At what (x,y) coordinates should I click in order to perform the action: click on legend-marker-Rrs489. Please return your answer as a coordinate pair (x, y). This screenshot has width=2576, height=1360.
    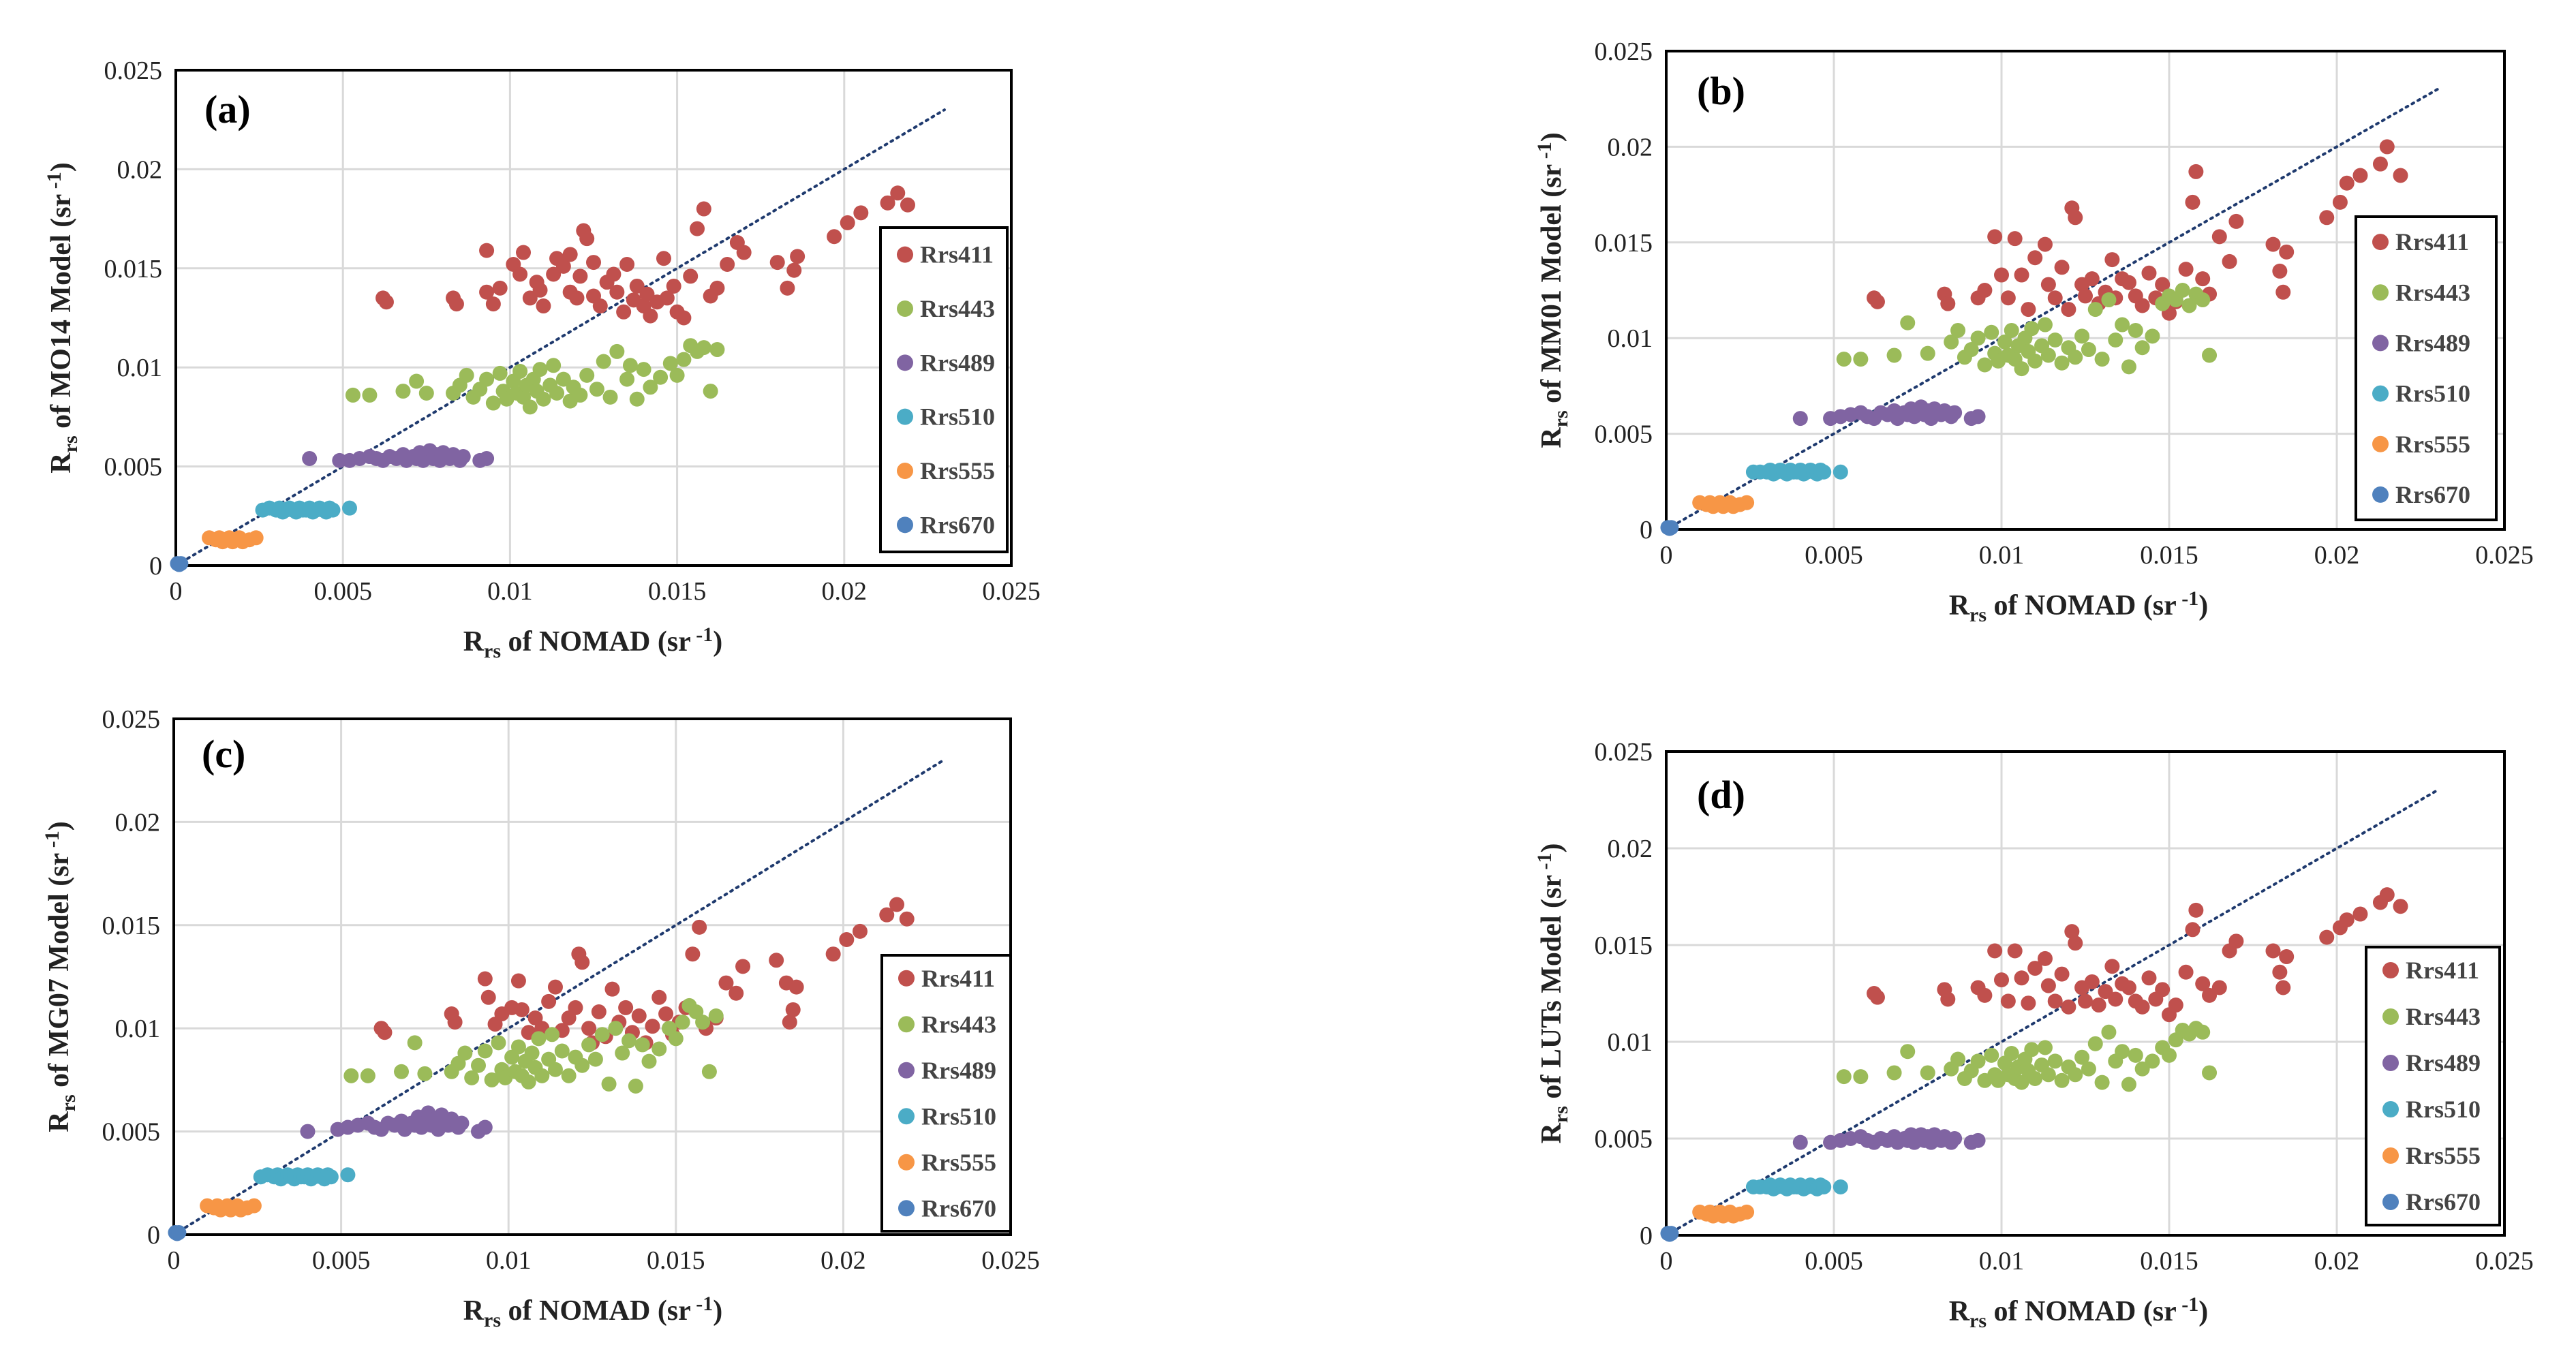
    Looking at the image, I should click on (2390, 1063).